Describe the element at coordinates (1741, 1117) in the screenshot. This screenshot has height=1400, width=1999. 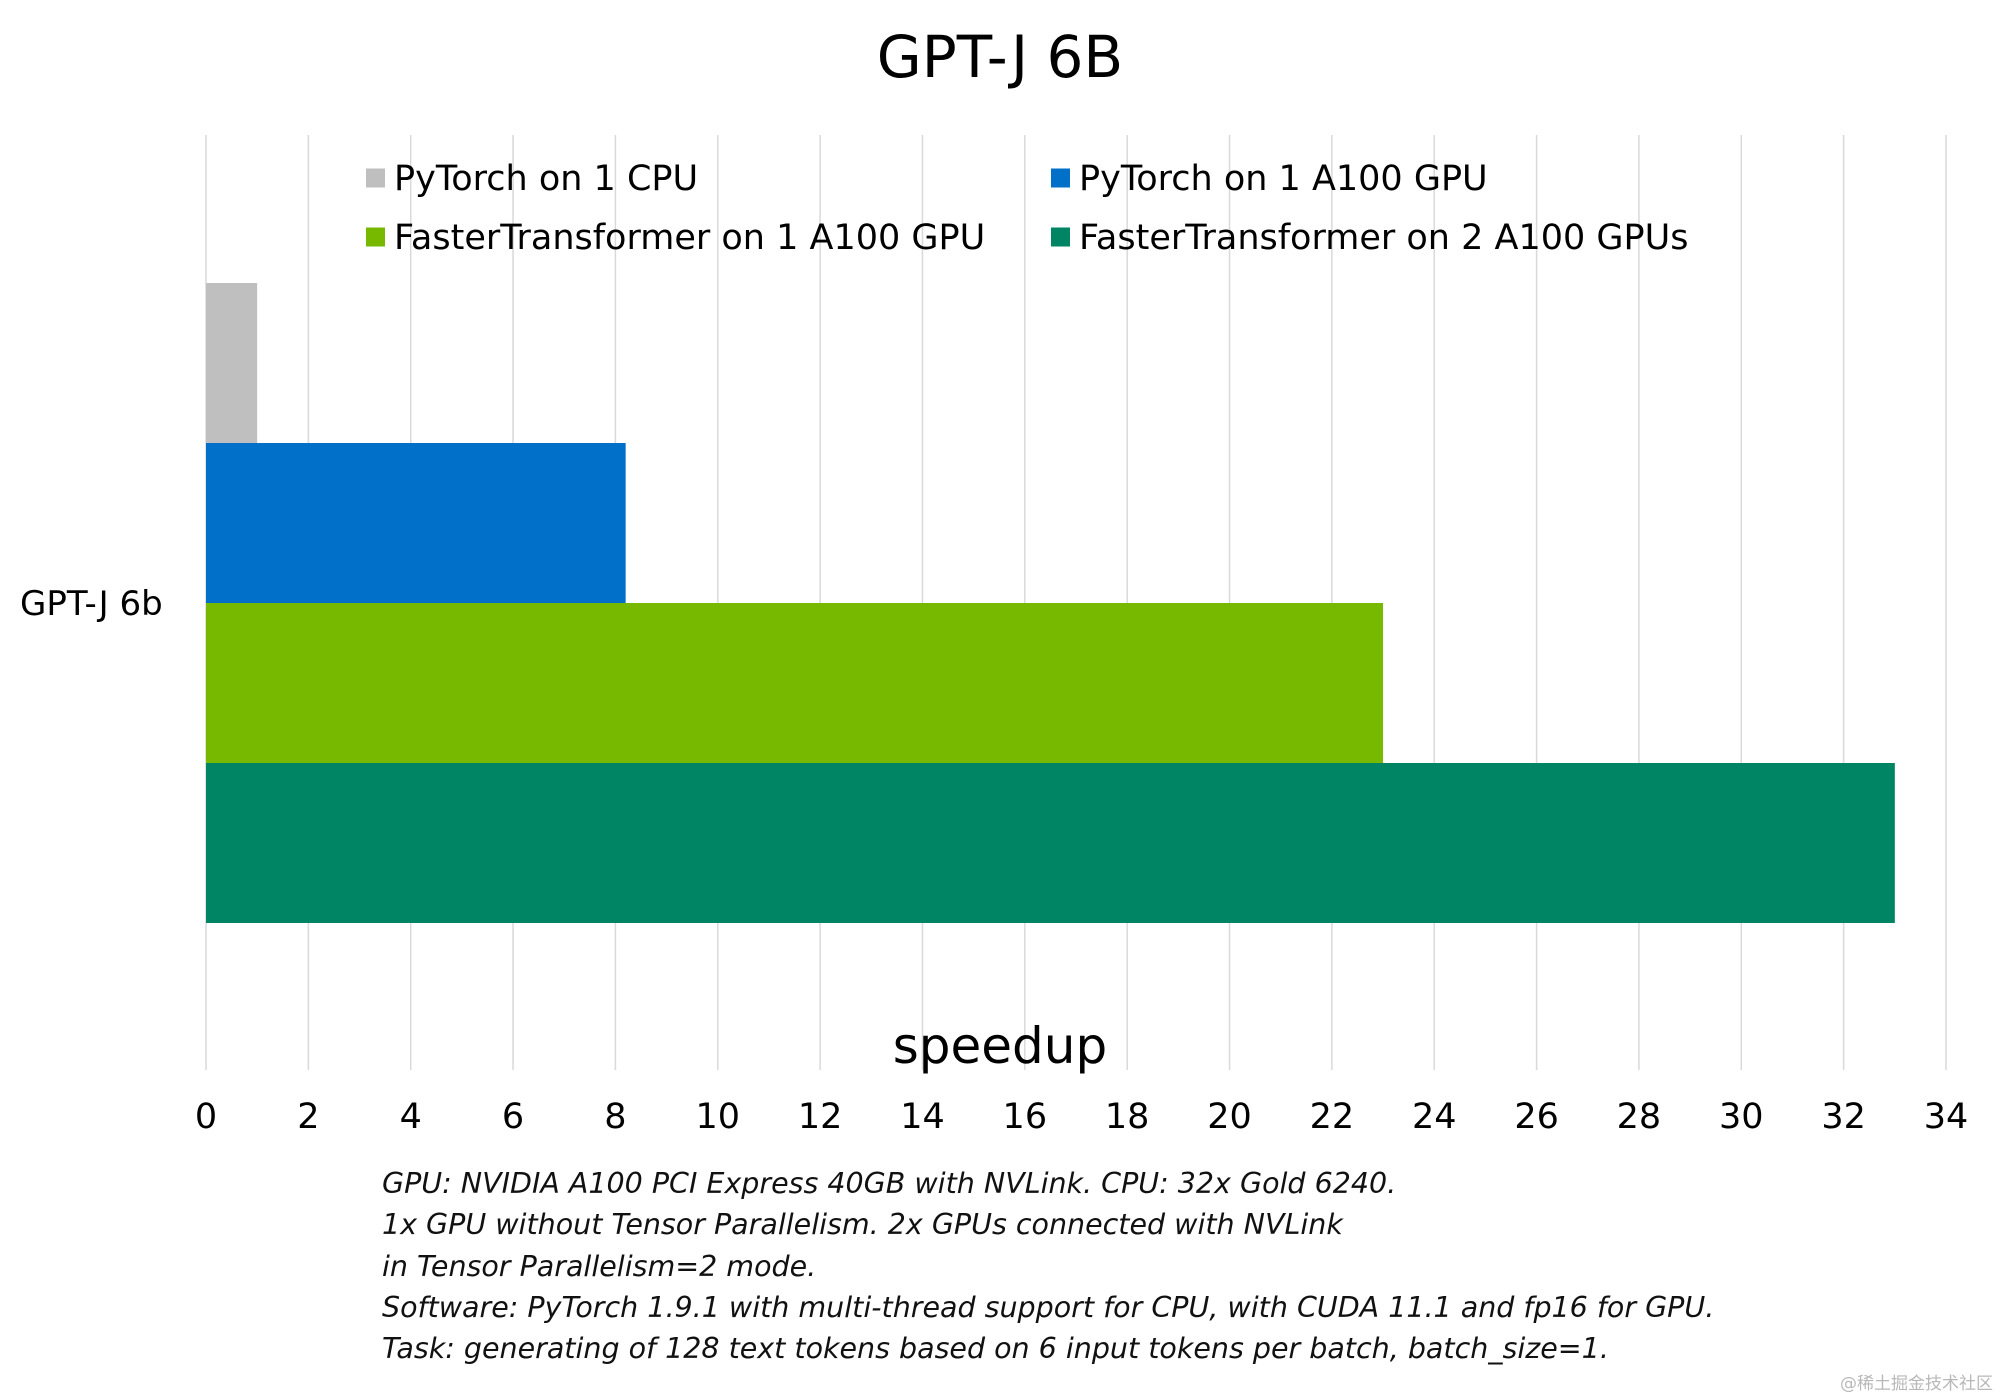
I see `x-tick-label: 30` at that location.